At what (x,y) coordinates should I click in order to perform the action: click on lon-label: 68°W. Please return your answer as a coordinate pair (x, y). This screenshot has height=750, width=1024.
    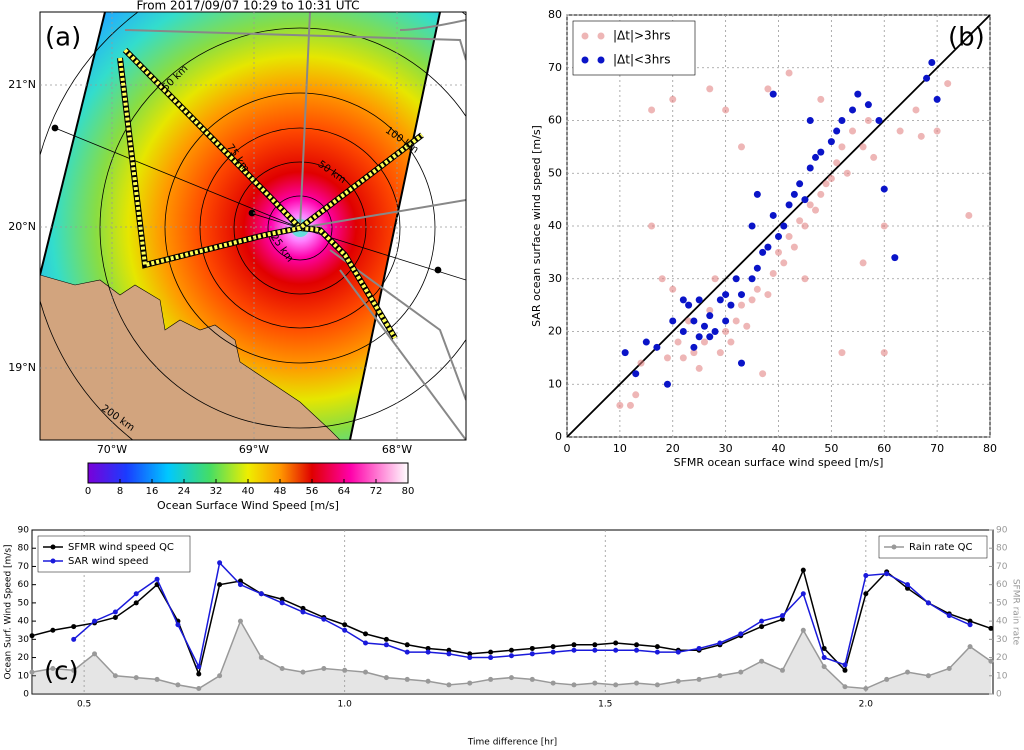
    Looking at the image, I should click on (397, 449).